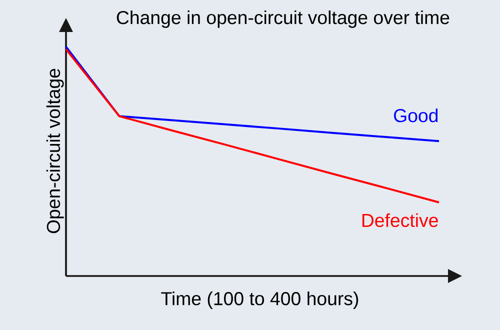 This screenshot has width=500, height=330. Describe the element at coordinates (55, 151) in the screenshot. I see `y-axis-title: Open-circuit voltage` at that location.